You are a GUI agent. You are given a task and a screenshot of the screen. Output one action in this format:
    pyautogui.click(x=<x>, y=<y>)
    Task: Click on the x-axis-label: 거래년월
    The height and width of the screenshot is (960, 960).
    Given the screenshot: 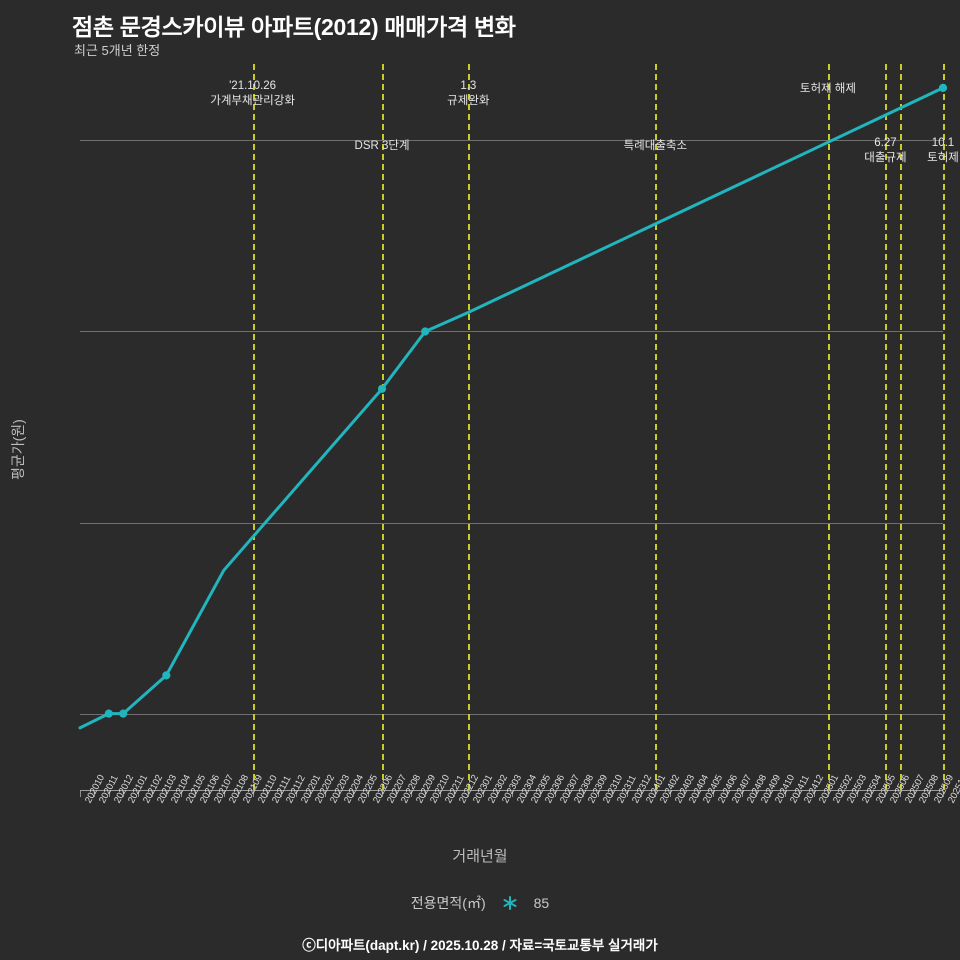 What is the action you would take?
    pyautogui.click(x=480, y=856)
    